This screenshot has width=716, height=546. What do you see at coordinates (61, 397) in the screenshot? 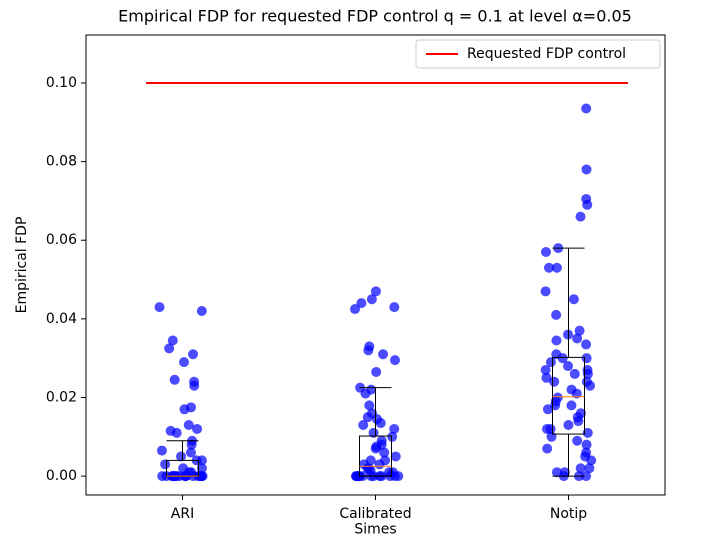
I see `y-tick-label: 0.02` at bounding box center [61, 397].